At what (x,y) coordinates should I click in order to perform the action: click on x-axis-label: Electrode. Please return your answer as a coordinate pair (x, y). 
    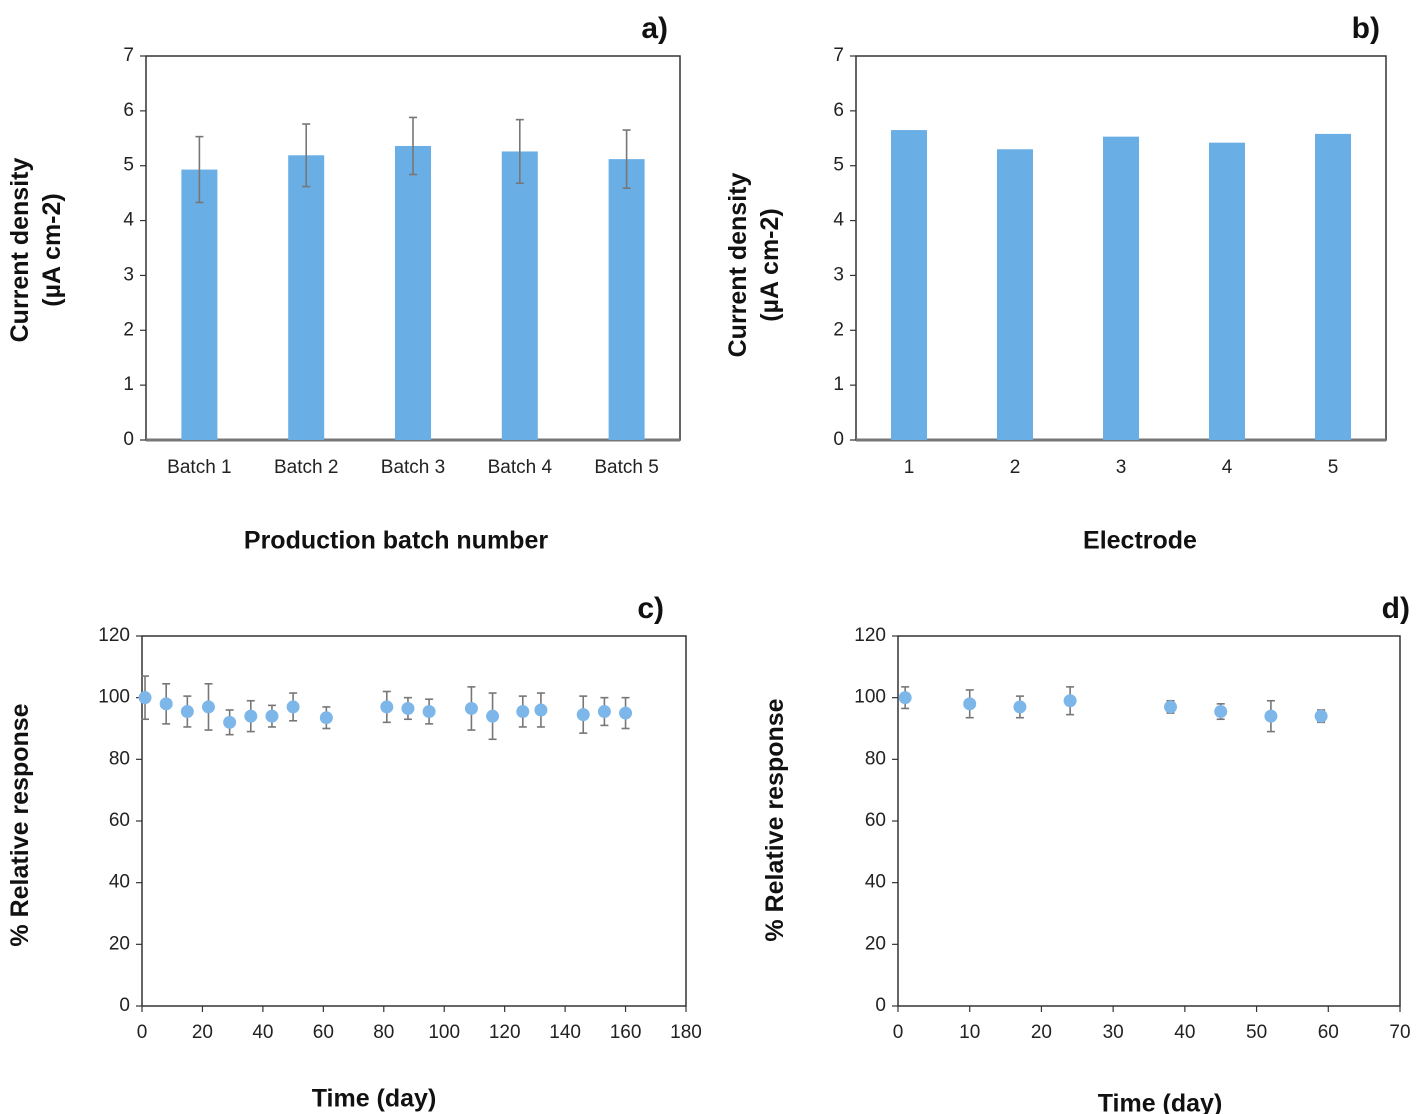
    Looking at the image, I should click on (1140, 541).